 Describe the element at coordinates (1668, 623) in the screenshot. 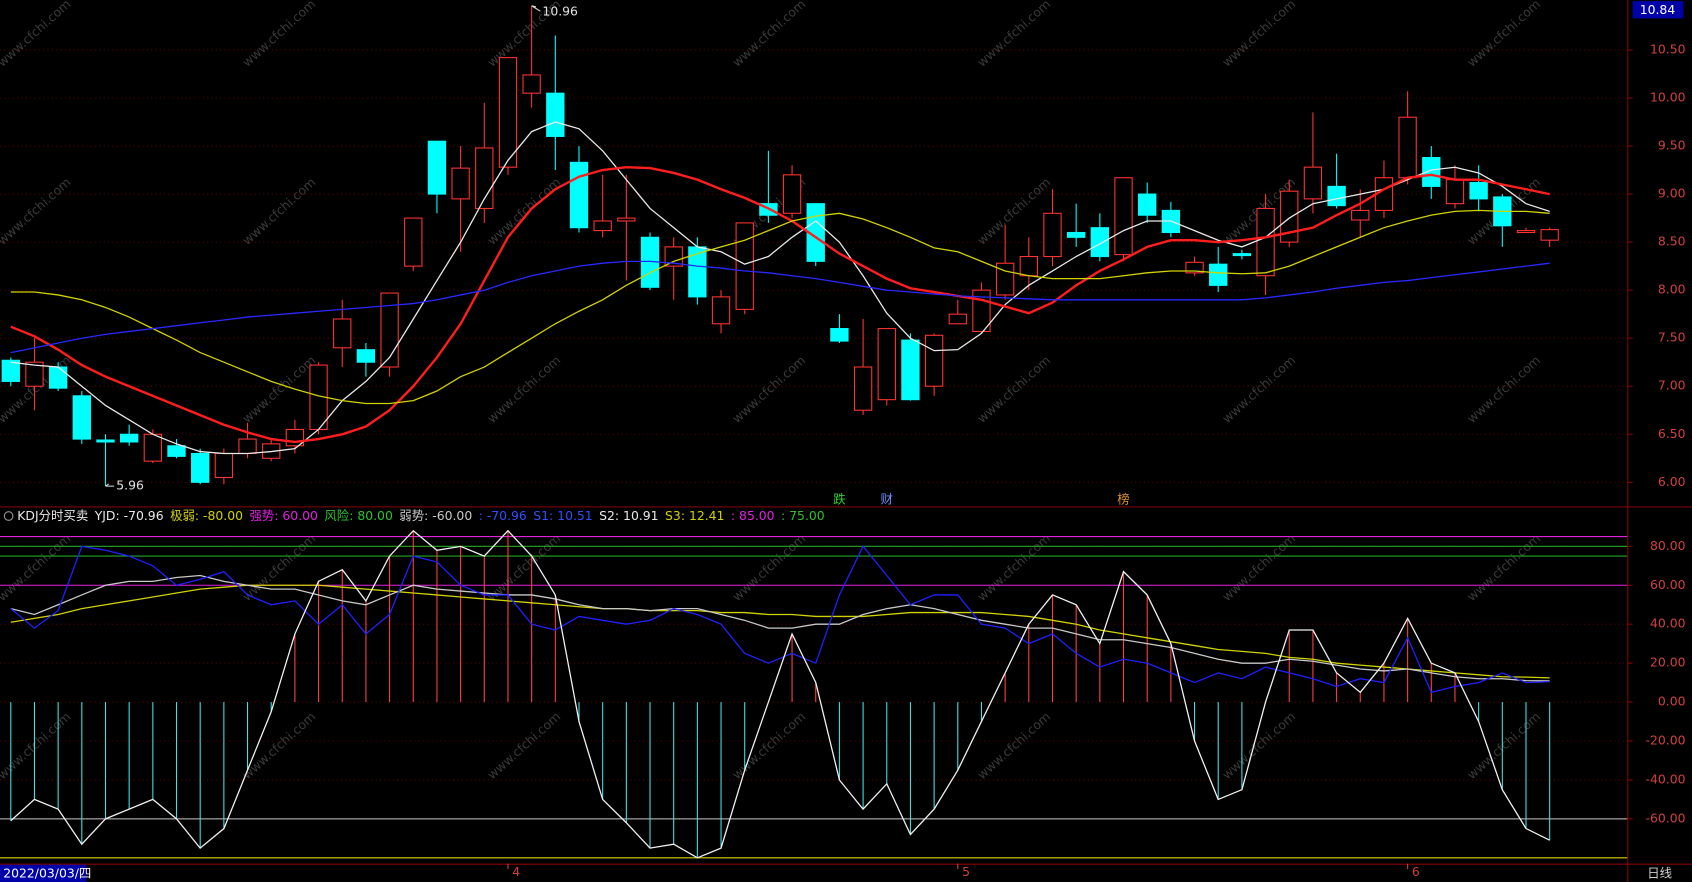

I see `y-tick-label: 40.00` at that location.